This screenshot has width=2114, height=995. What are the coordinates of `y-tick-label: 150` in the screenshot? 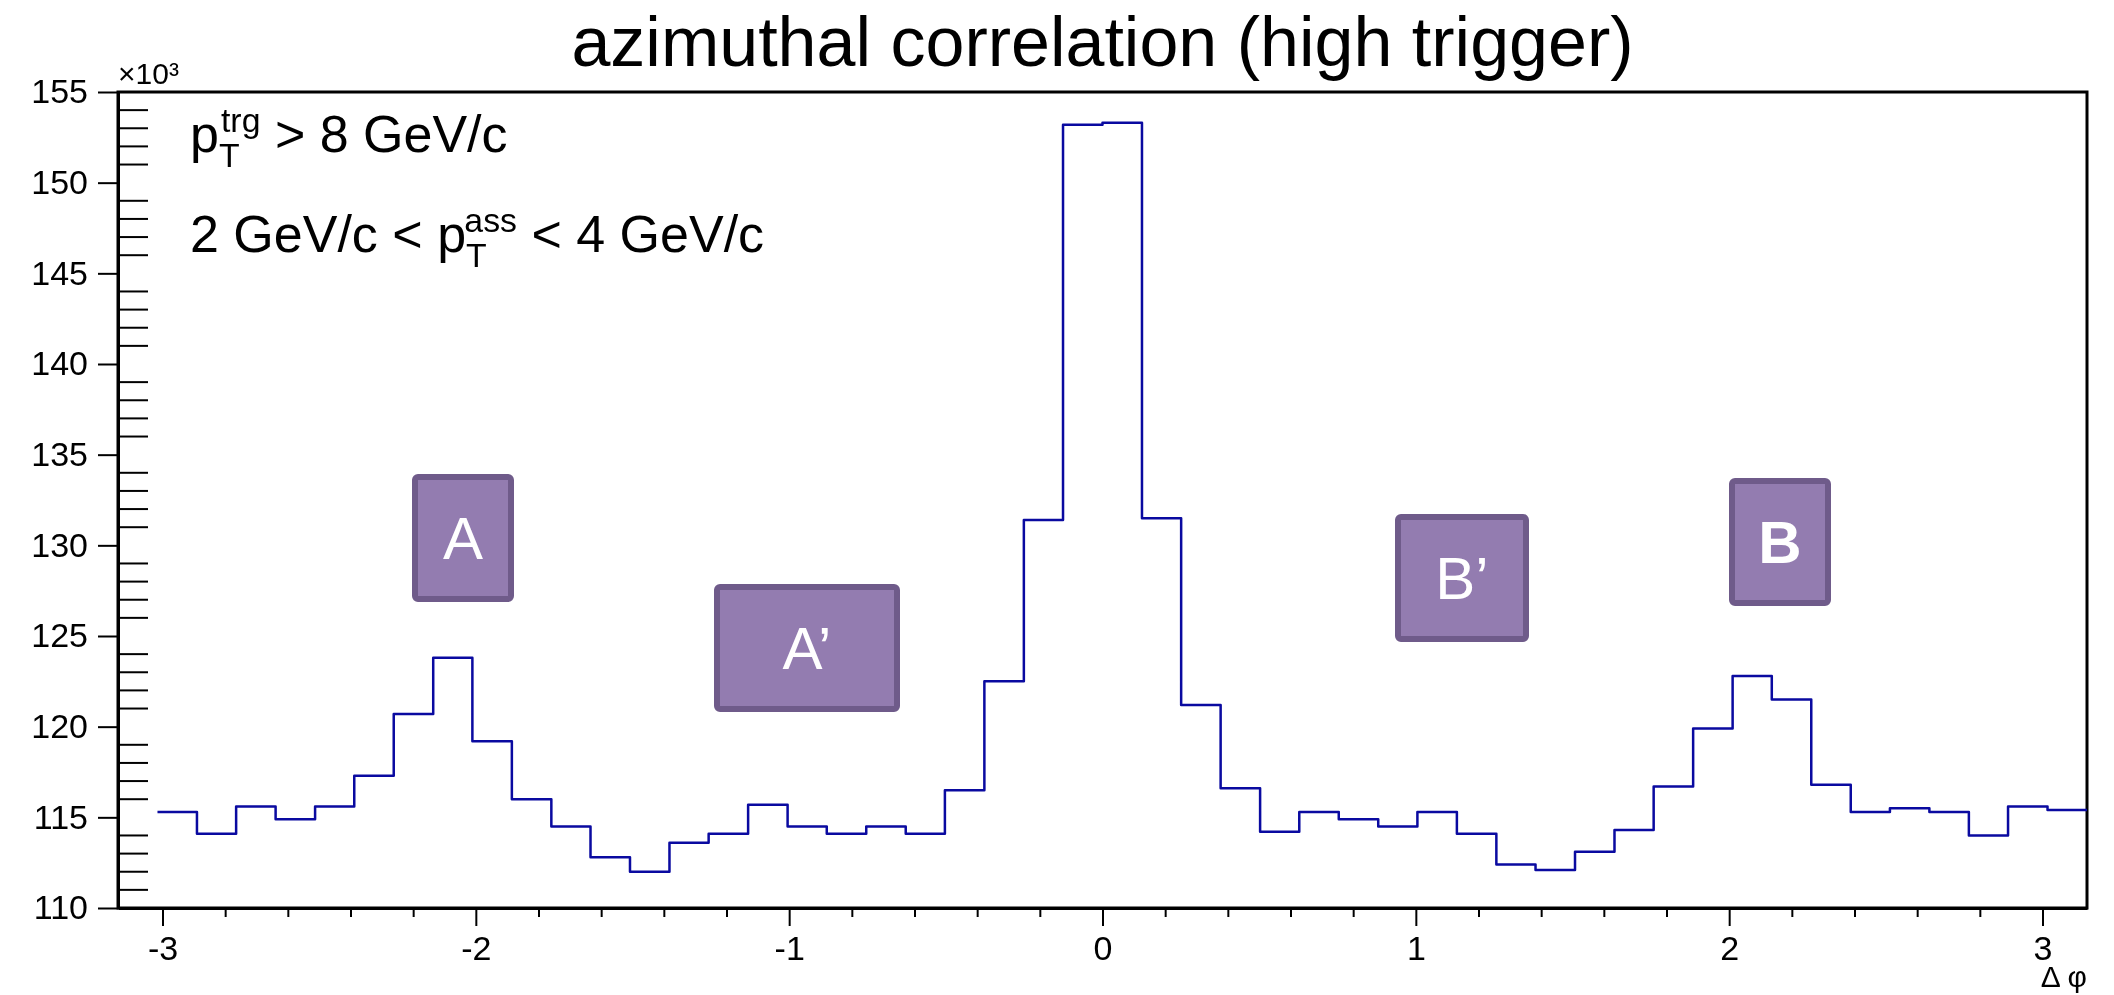 It's located at (59, 182).